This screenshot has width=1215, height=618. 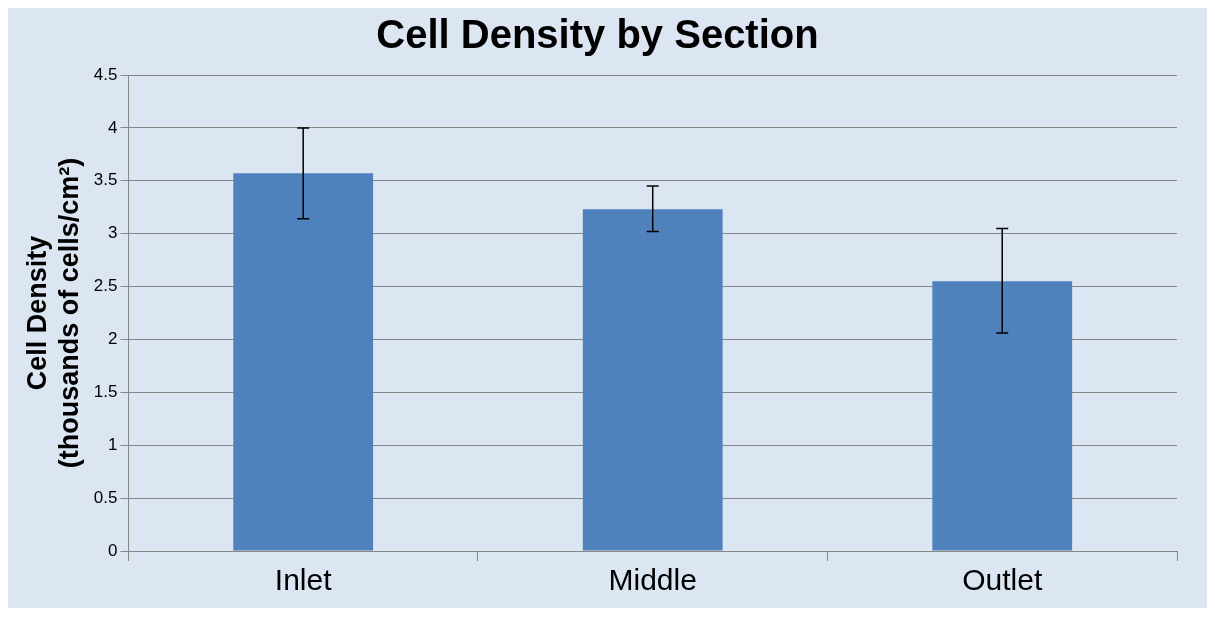 I want to click on chart-title: Cell Density by Section, so click(x=597, y=34).